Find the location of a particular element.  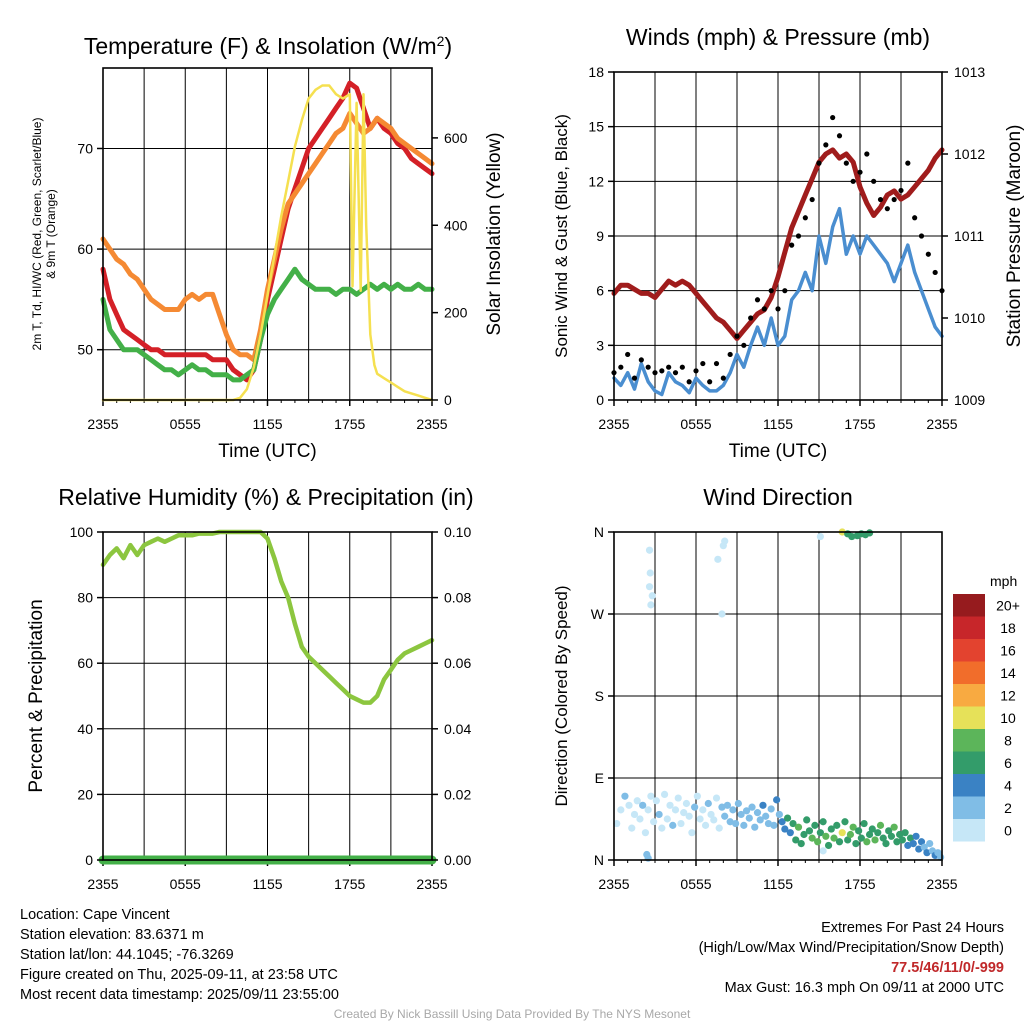

y-right-tick-label: 0.06 is located at coordinates (457, 663).